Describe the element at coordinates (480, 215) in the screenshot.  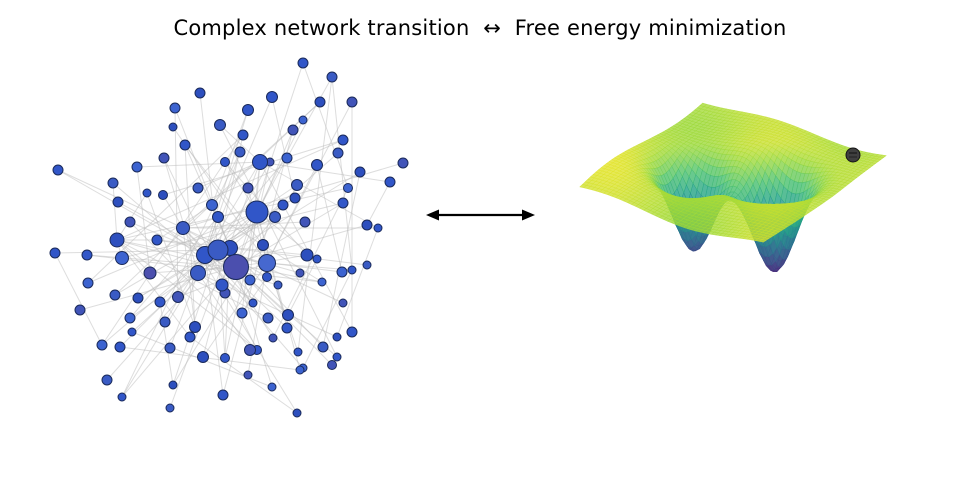
I see `double-arrow-icon` at that location.